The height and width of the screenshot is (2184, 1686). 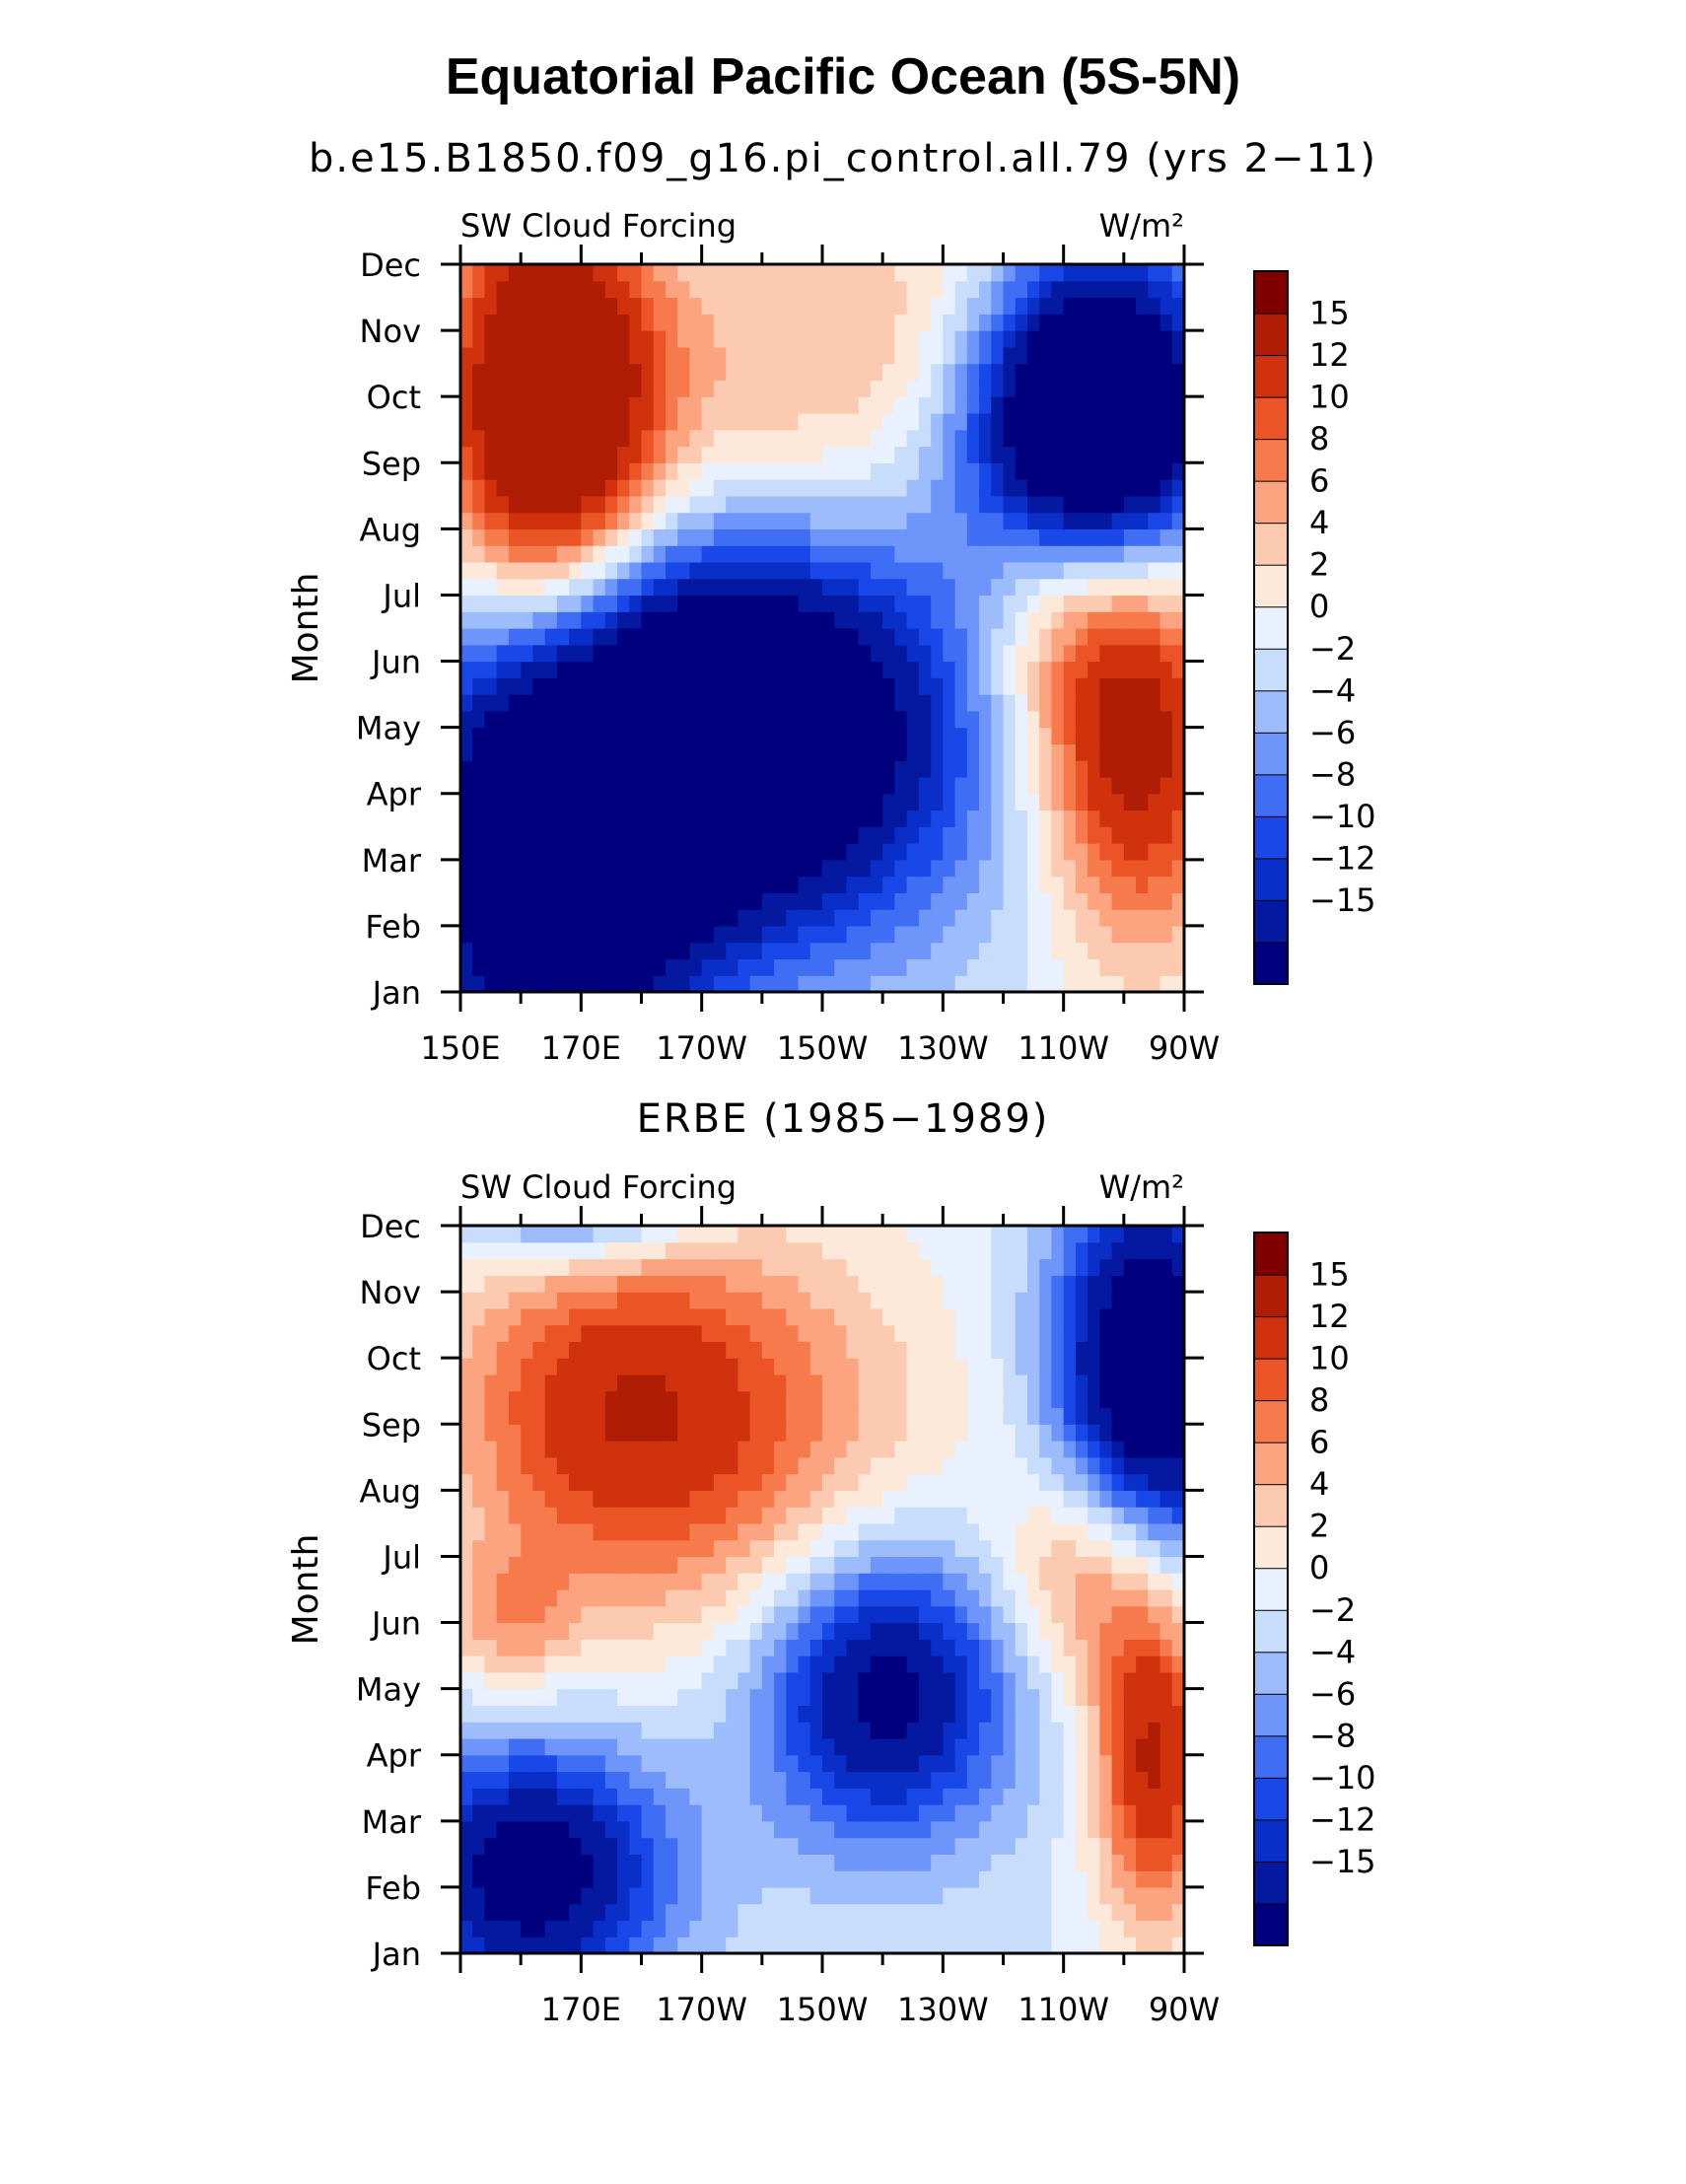 What do you see at coordinates (1319, 522) in the screenshot?
I see `colorbar-label: 4` at bounding box center [1319, 522].